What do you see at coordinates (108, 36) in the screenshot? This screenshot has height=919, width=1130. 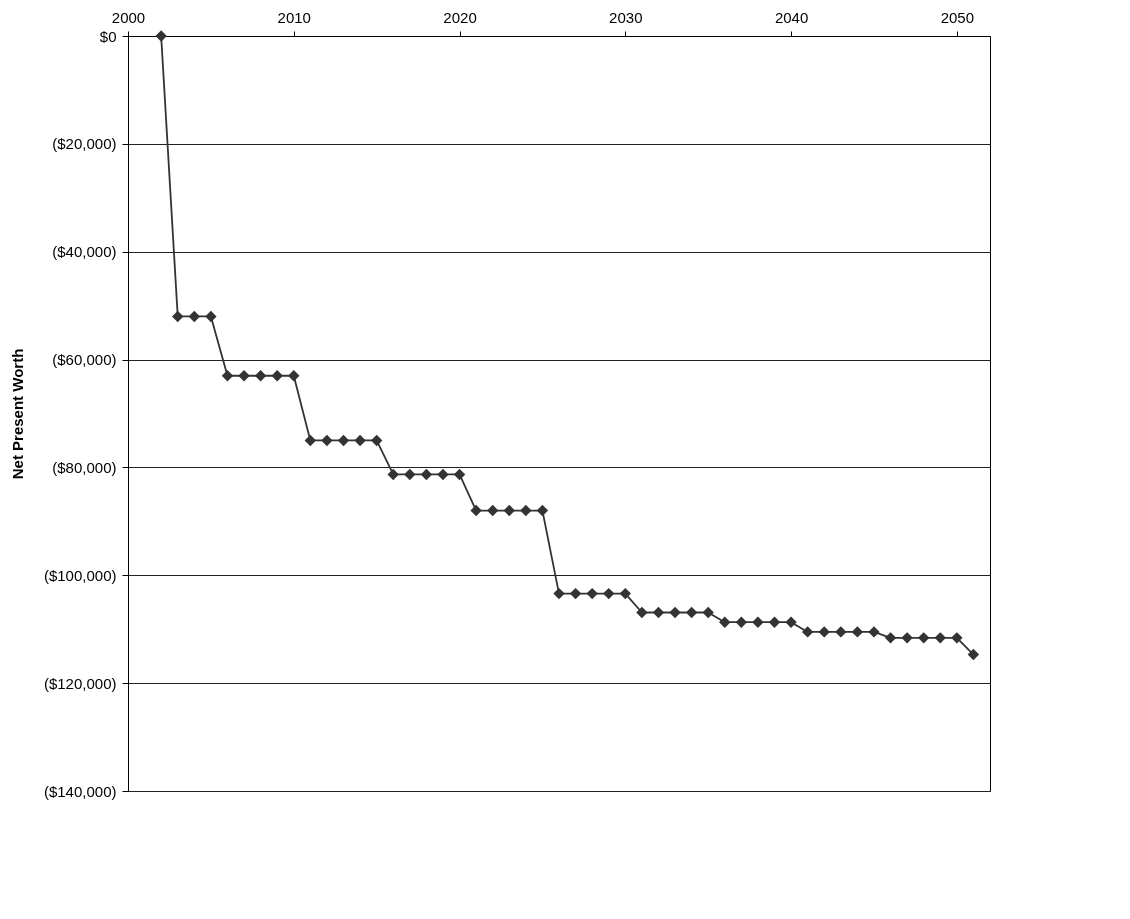 I see `y-tick-label: $0` at bounding box center [108, 36].